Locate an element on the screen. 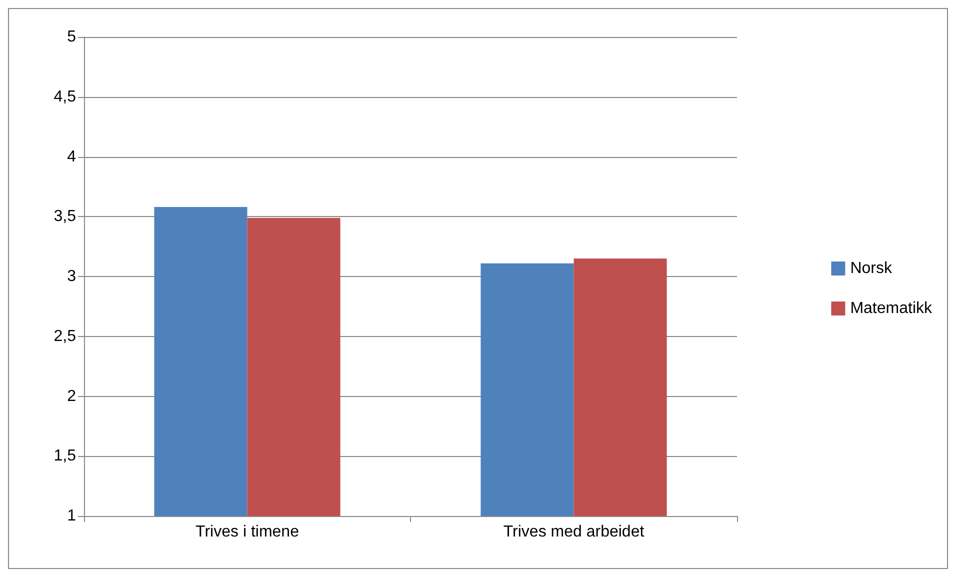  y-tick-label: 1 is located at coordinates (71, 516).